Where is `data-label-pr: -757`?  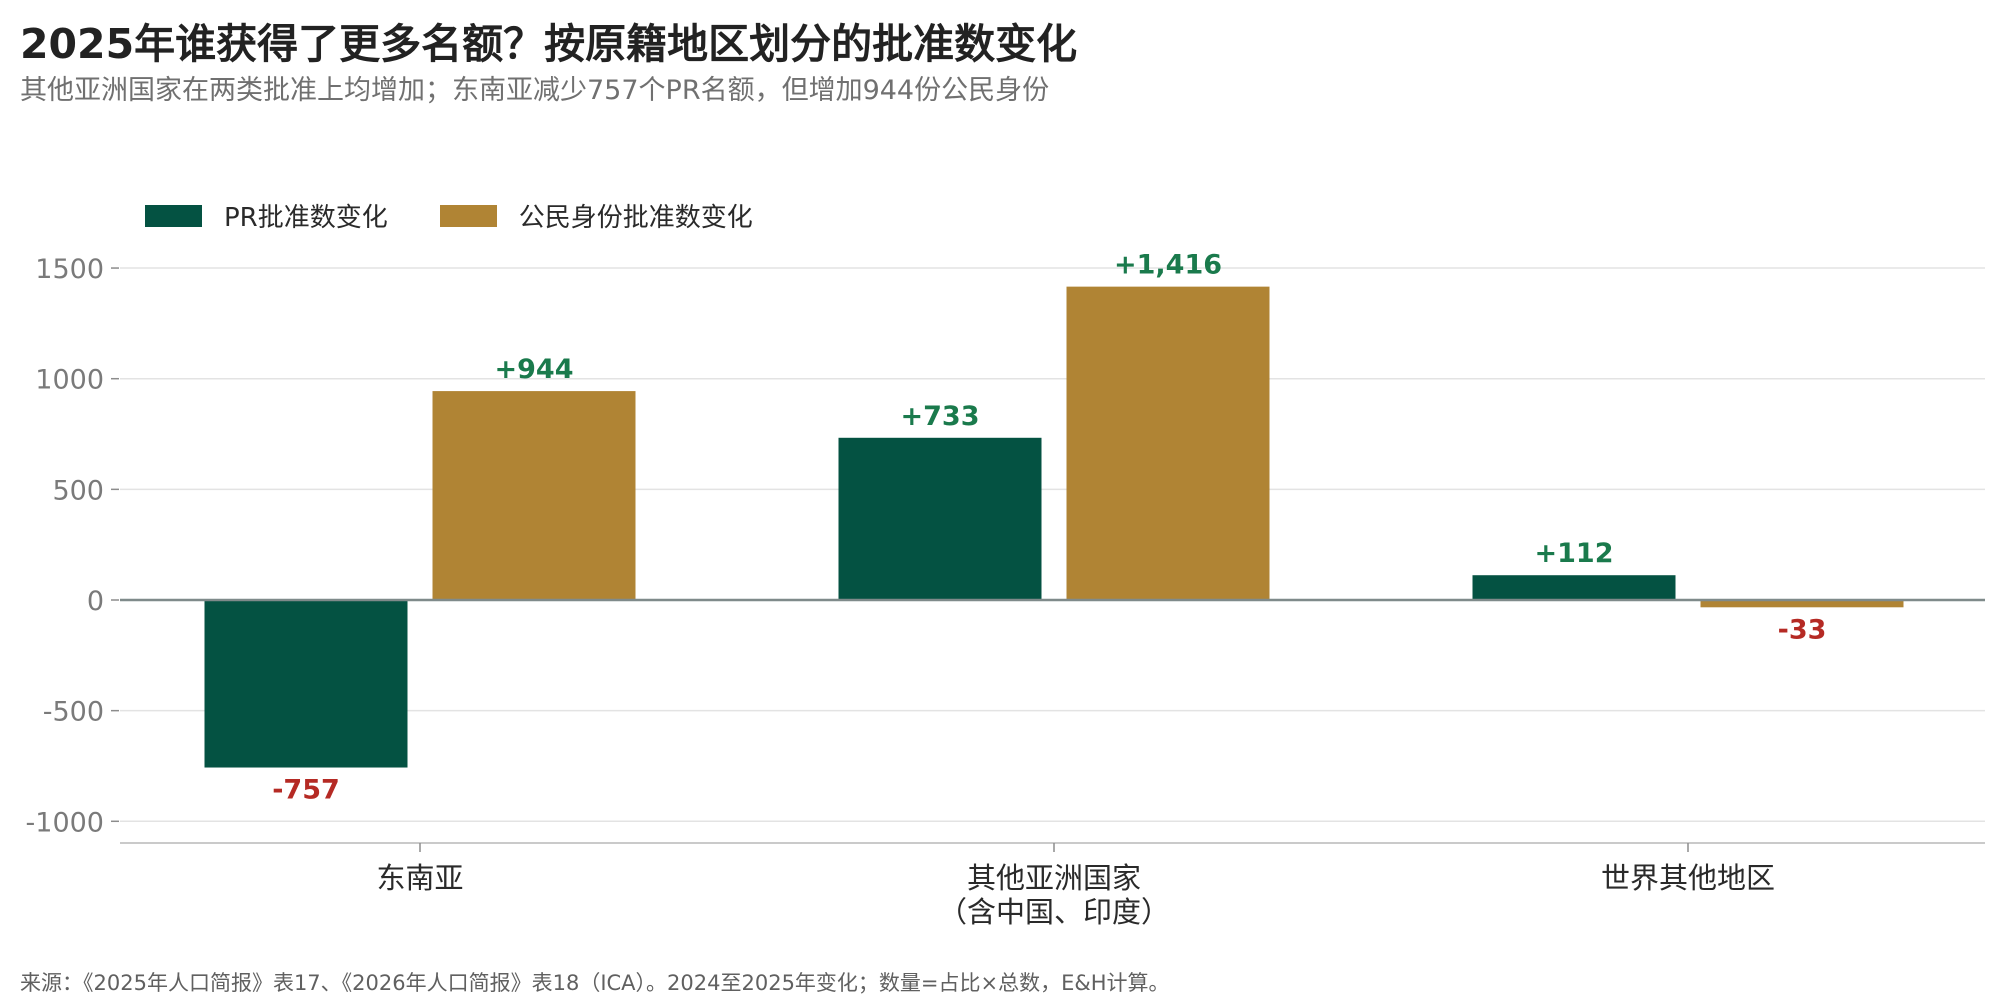 data-label-pr: -757 is located at coordinates (306, 790).